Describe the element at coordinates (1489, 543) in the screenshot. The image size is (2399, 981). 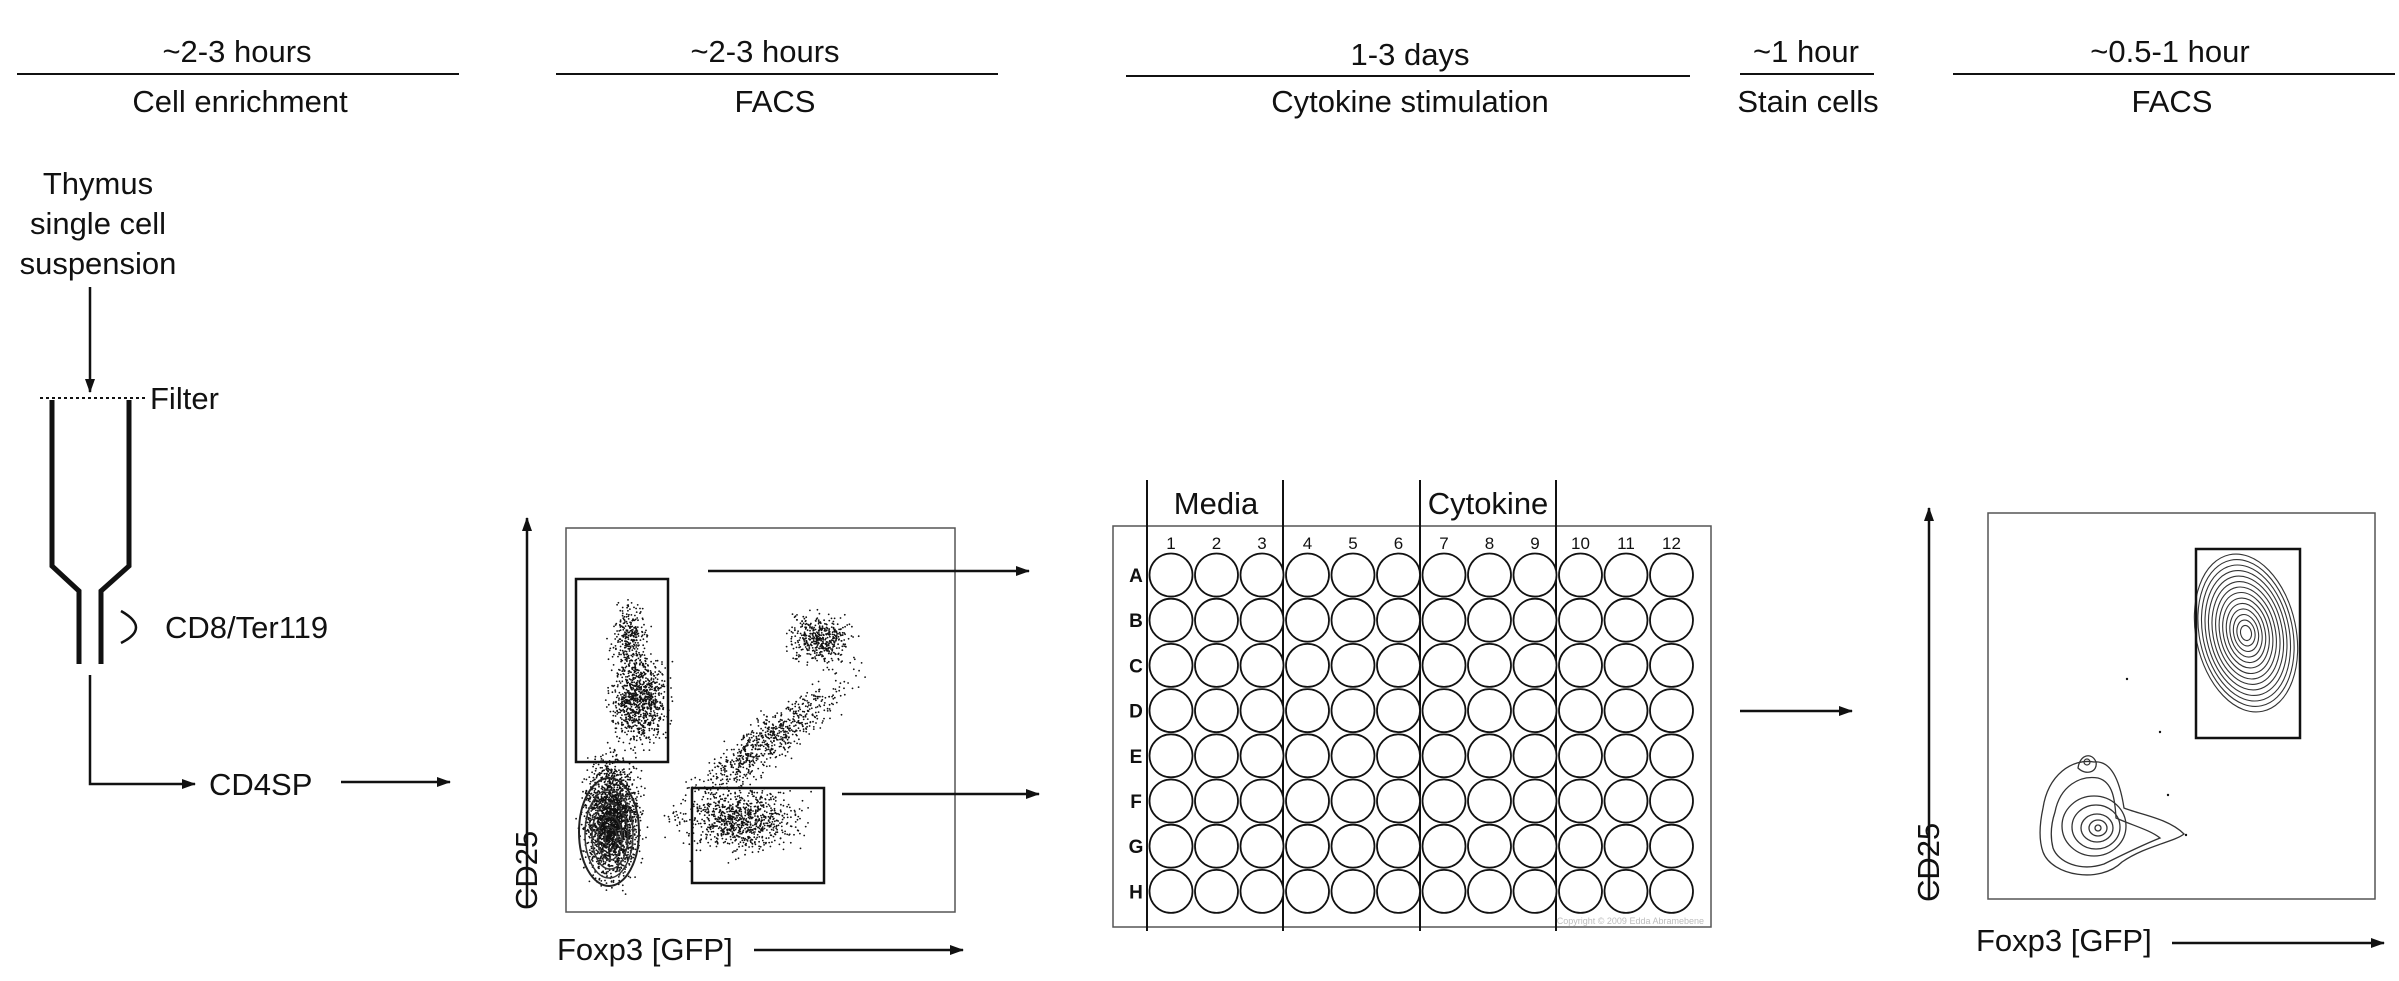
I see `column-label: 8` at that location.